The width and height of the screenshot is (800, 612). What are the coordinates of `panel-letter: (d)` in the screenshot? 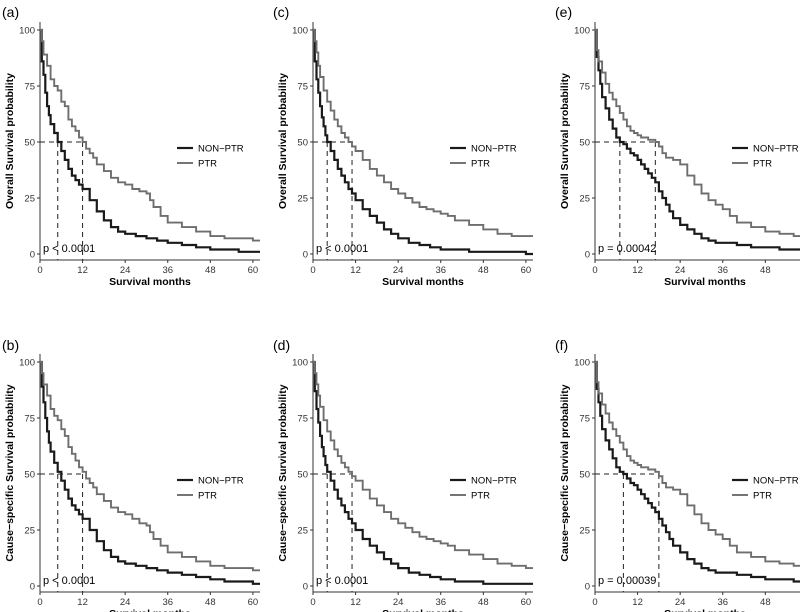 It's located at (281, 345).